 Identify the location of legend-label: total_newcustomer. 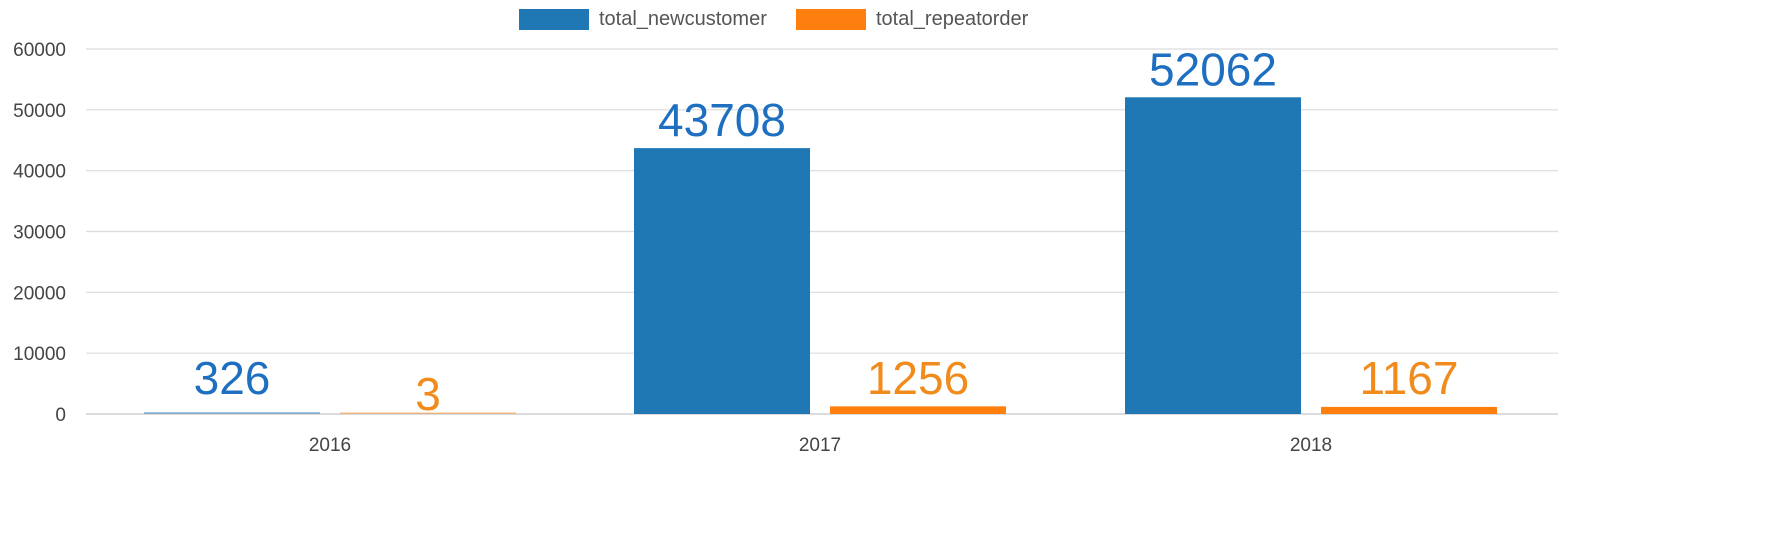
(683, 19).